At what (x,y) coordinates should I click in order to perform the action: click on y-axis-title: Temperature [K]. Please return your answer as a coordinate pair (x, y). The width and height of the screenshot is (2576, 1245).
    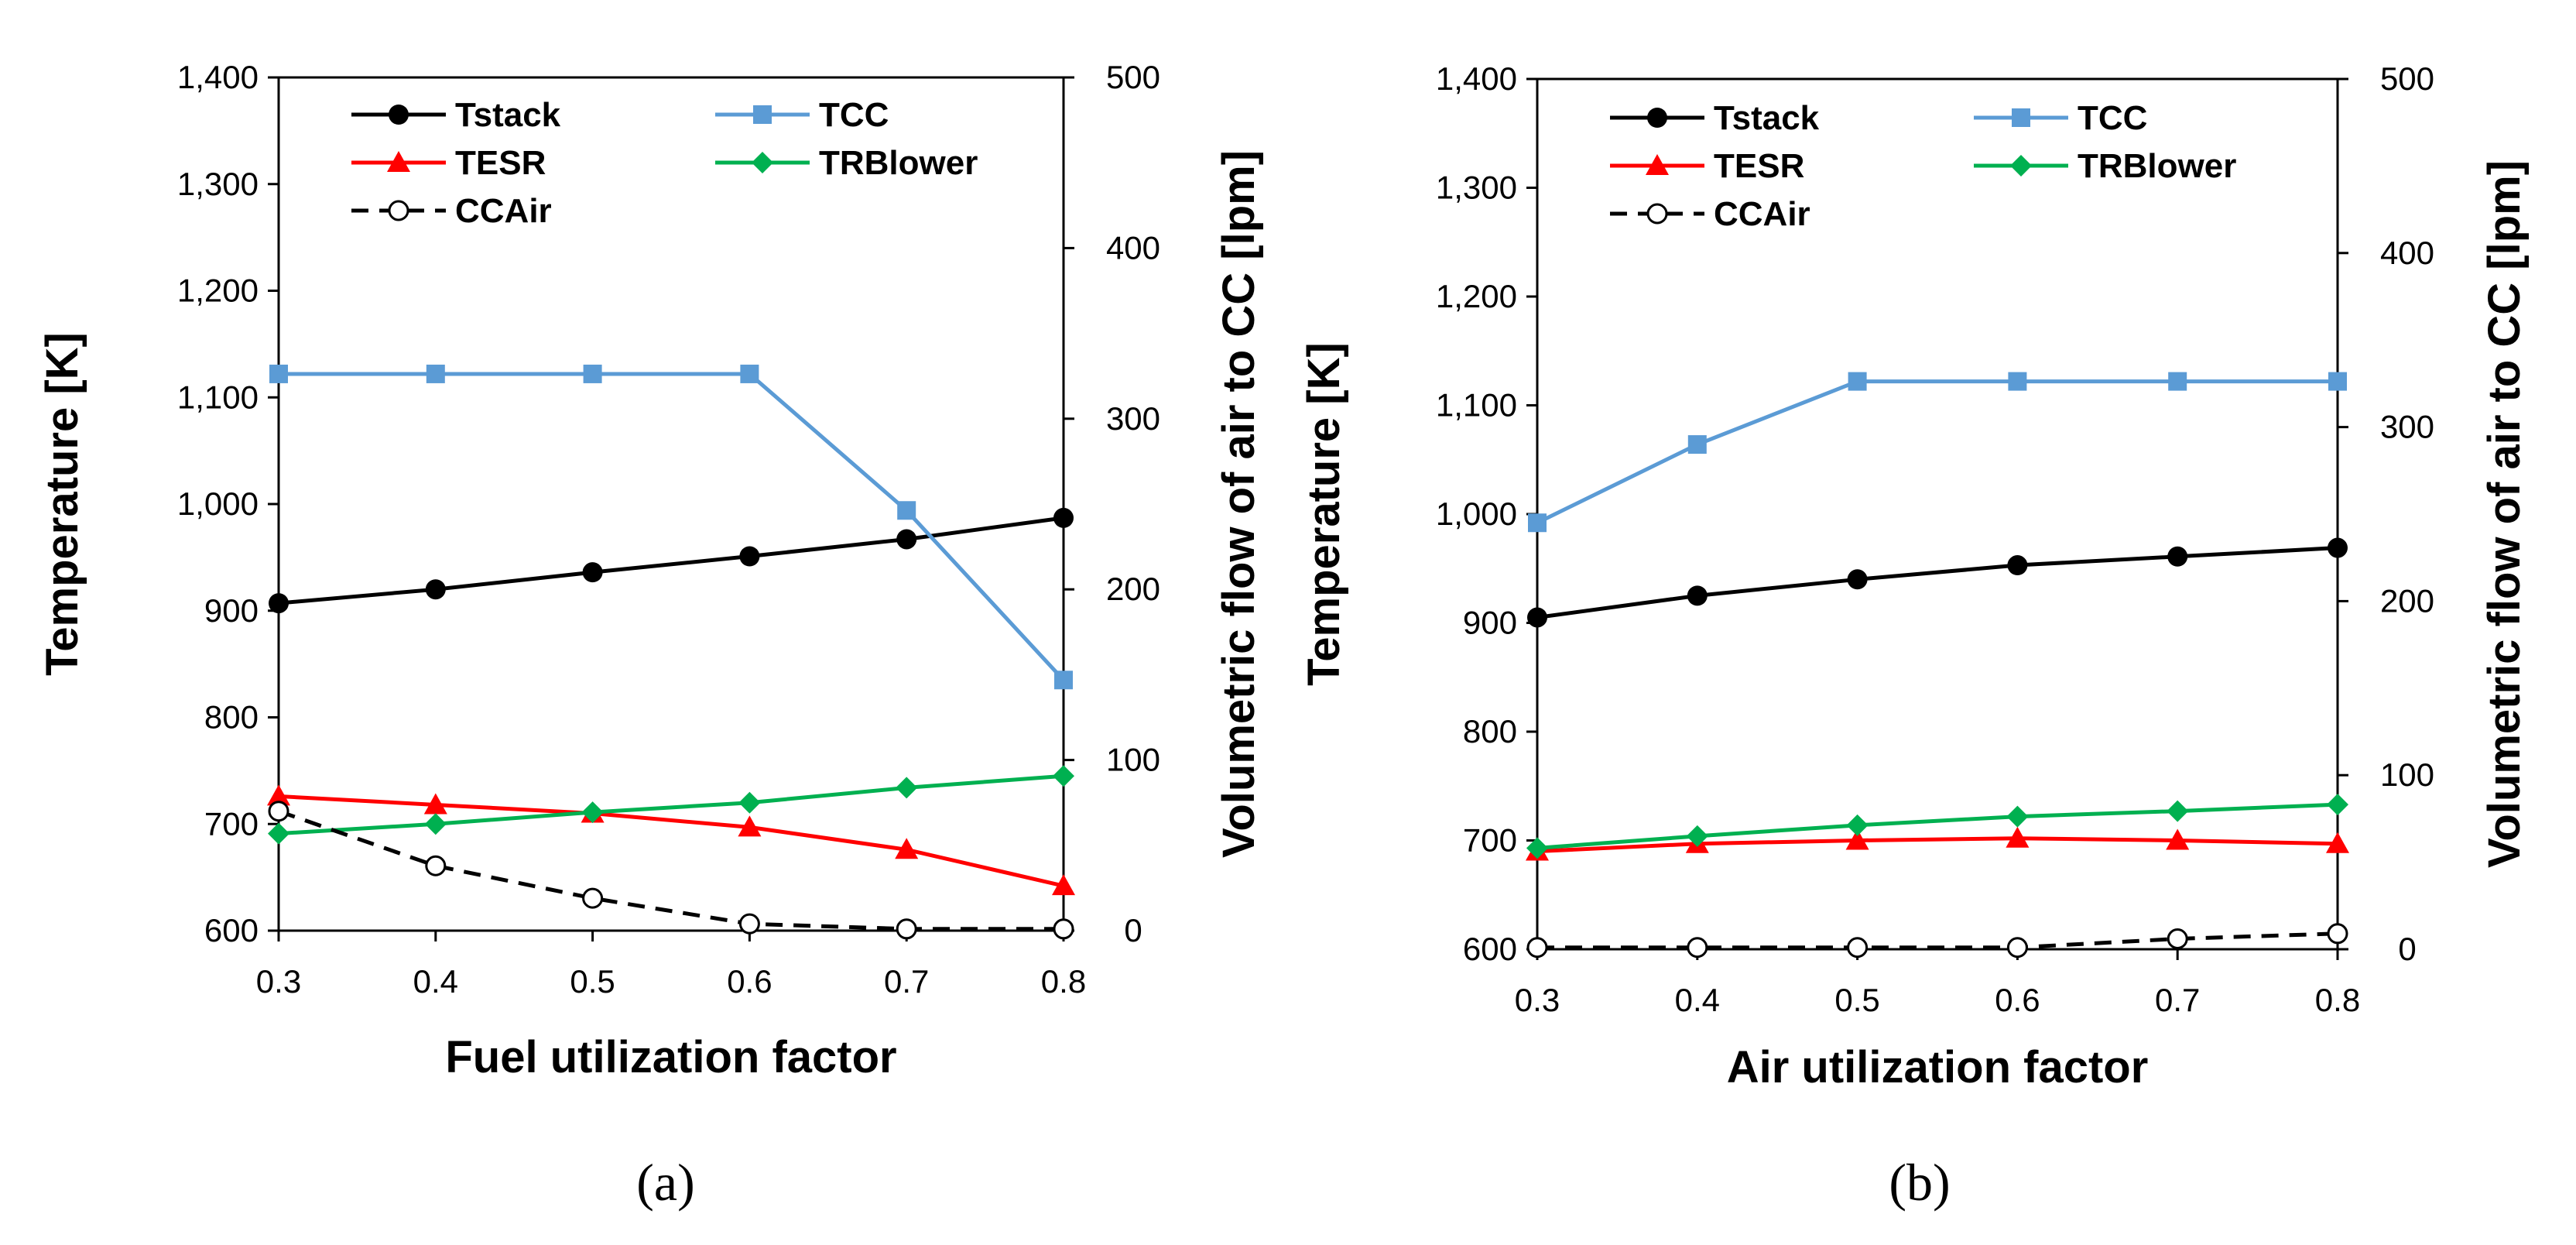
    Looking at the image, I should click on (1324, 514).